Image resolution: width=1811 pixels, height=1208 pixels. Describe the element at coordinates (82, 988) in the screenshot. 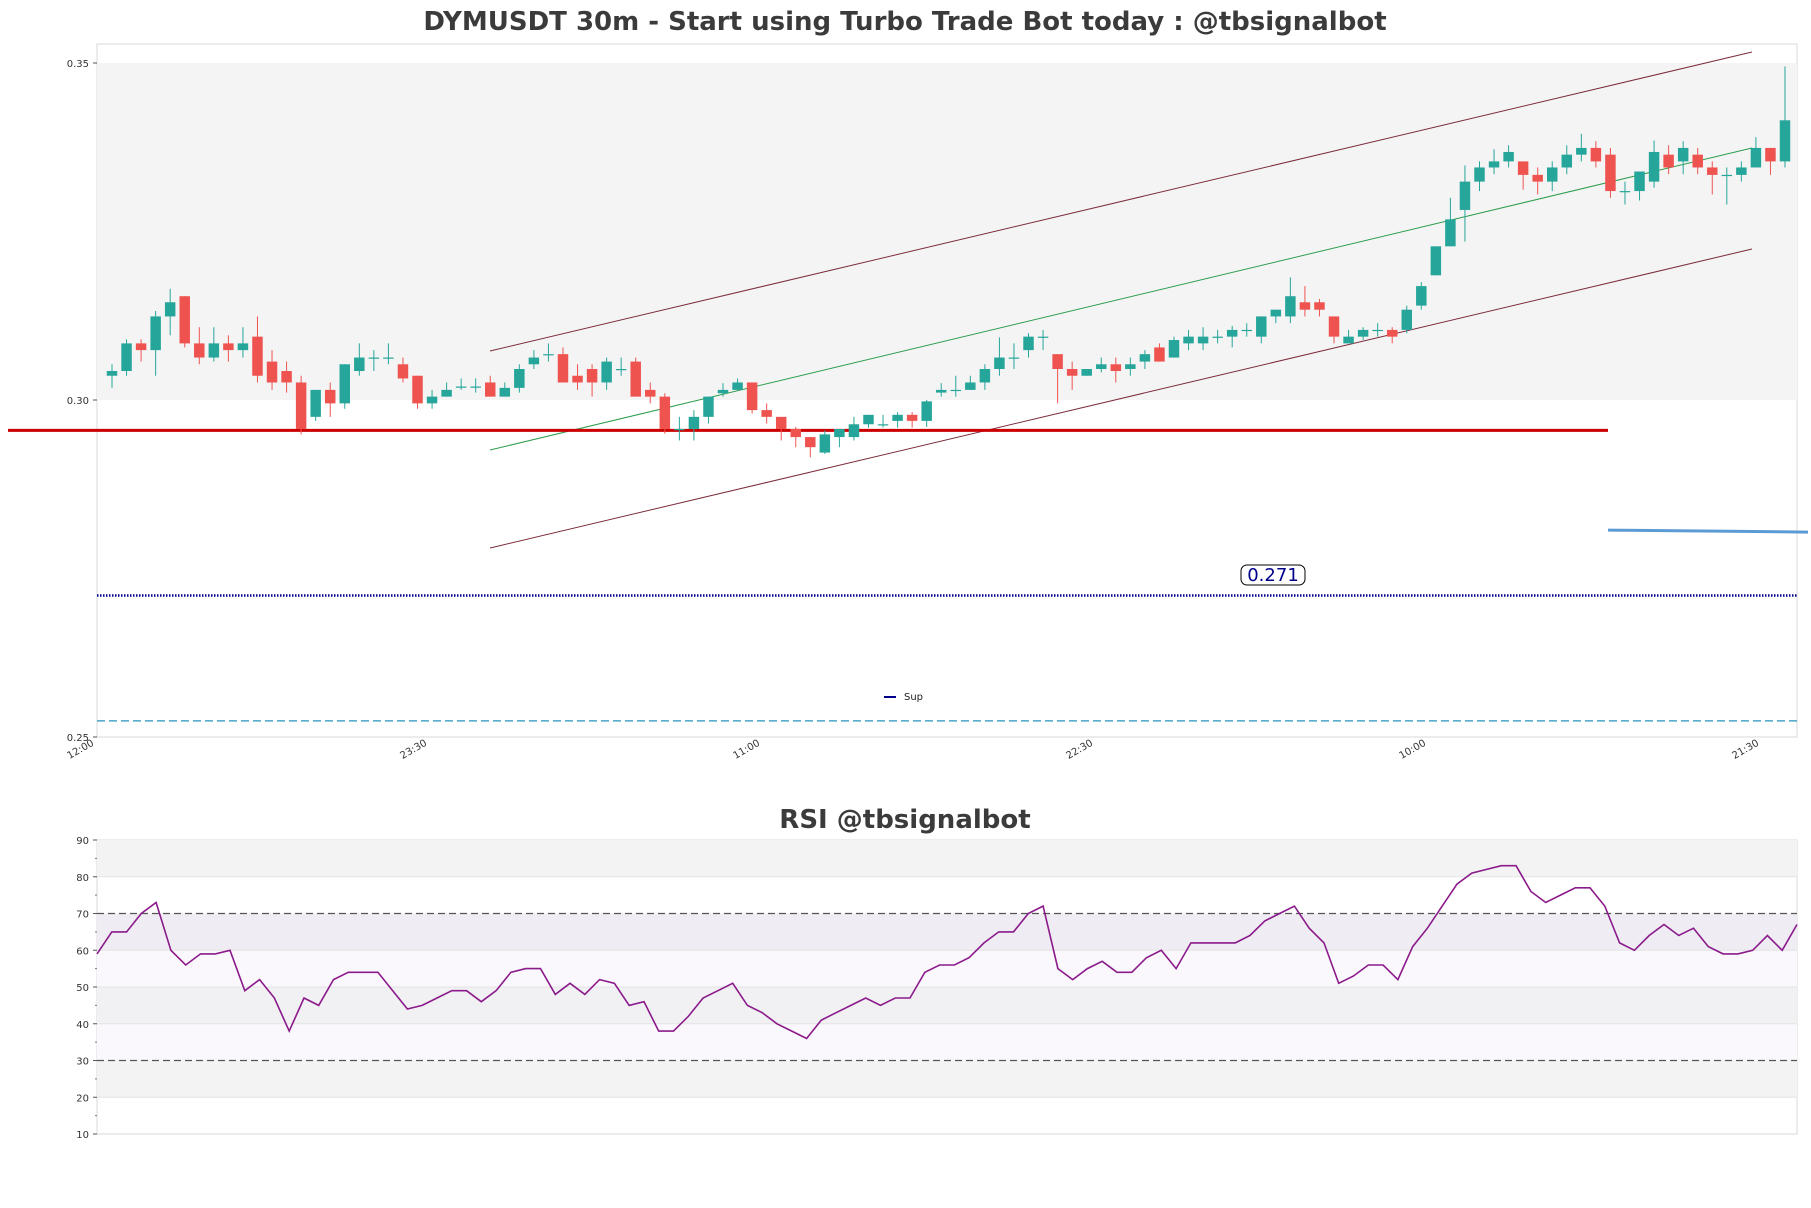

I see `rsi-y-tick-label: 50` at that location.